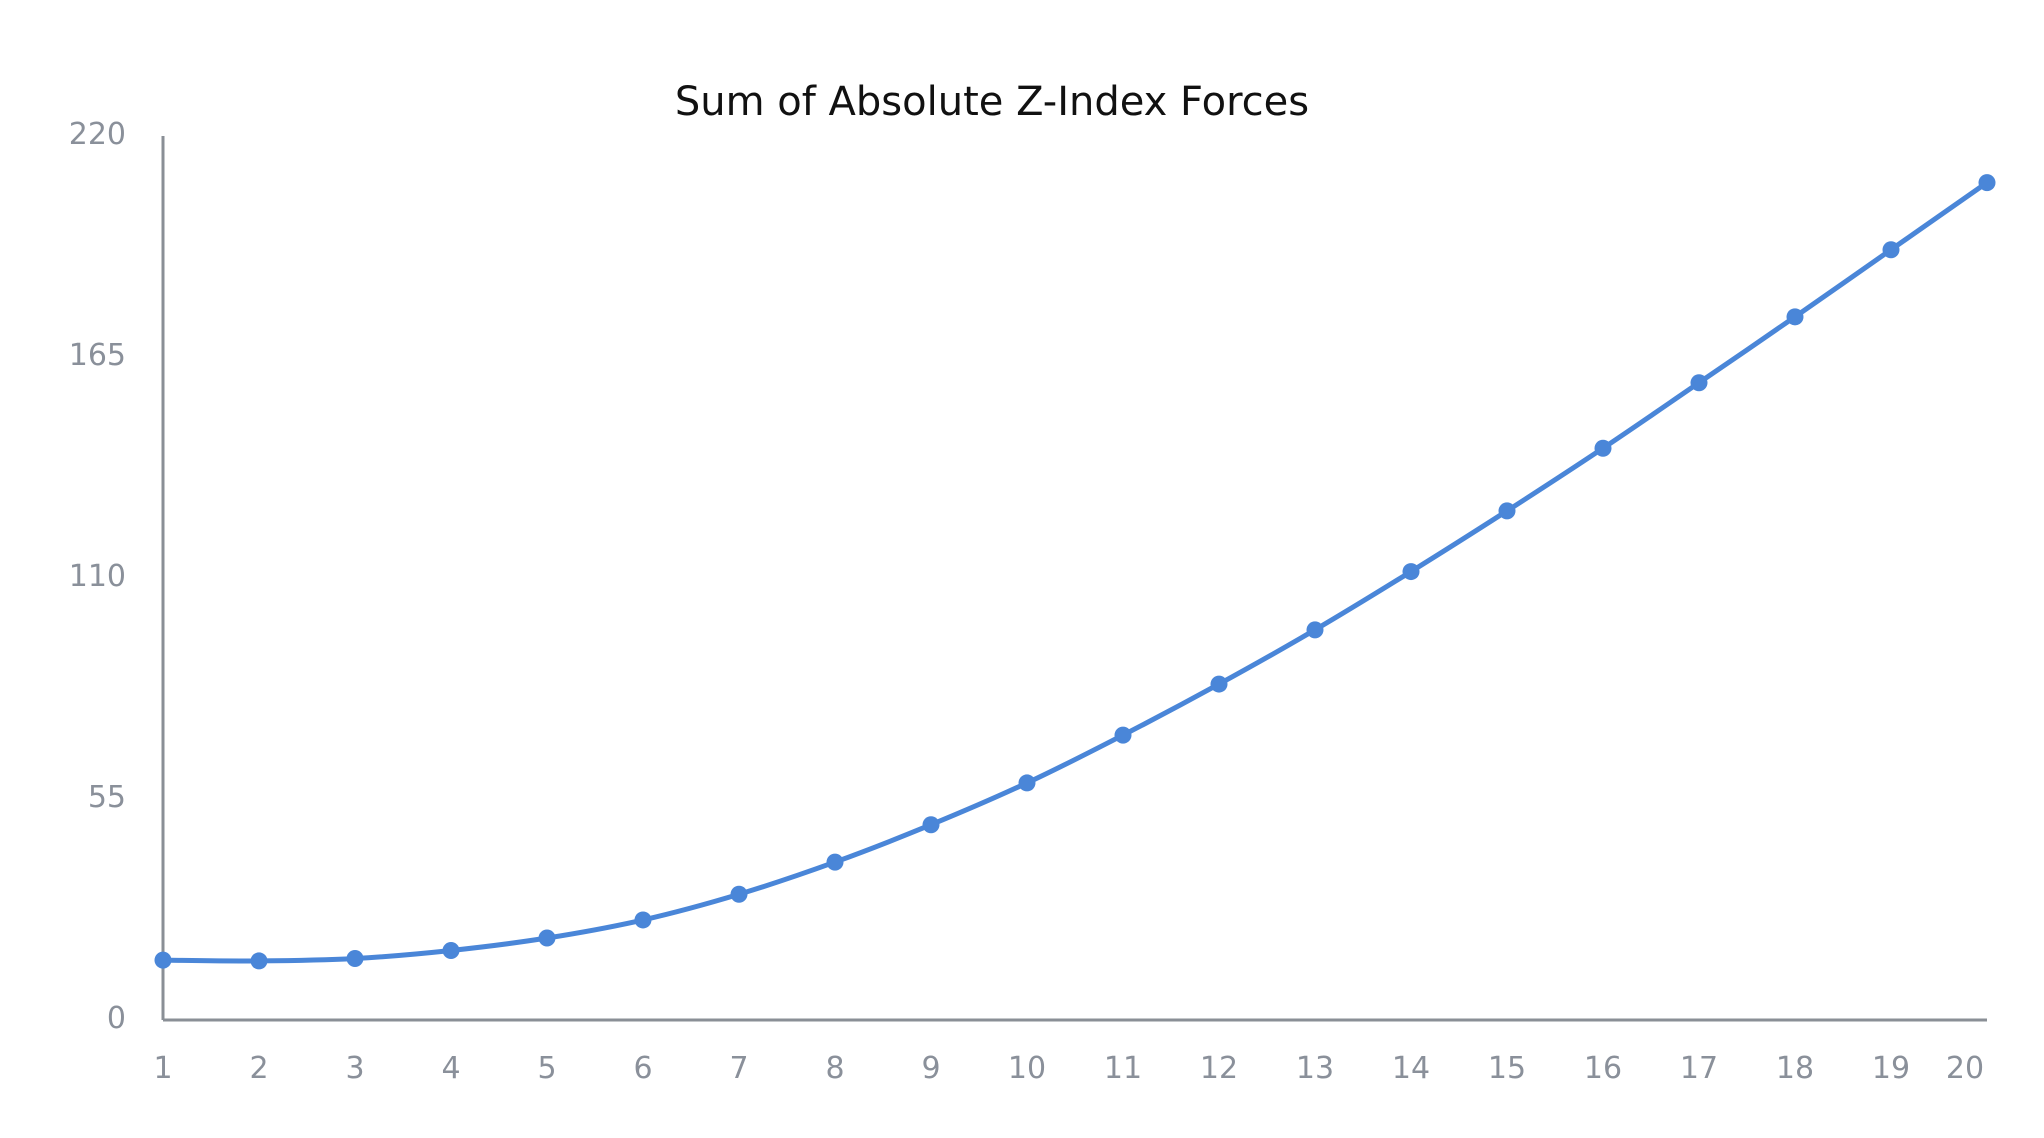 The image size is (2044, 1138). I want to click on x-axis-tick-labels: 1 2 3 4 5 6 7 8 9 10 11 12 13 14 15 16 17 18 19 20, so click(1068, 1068).